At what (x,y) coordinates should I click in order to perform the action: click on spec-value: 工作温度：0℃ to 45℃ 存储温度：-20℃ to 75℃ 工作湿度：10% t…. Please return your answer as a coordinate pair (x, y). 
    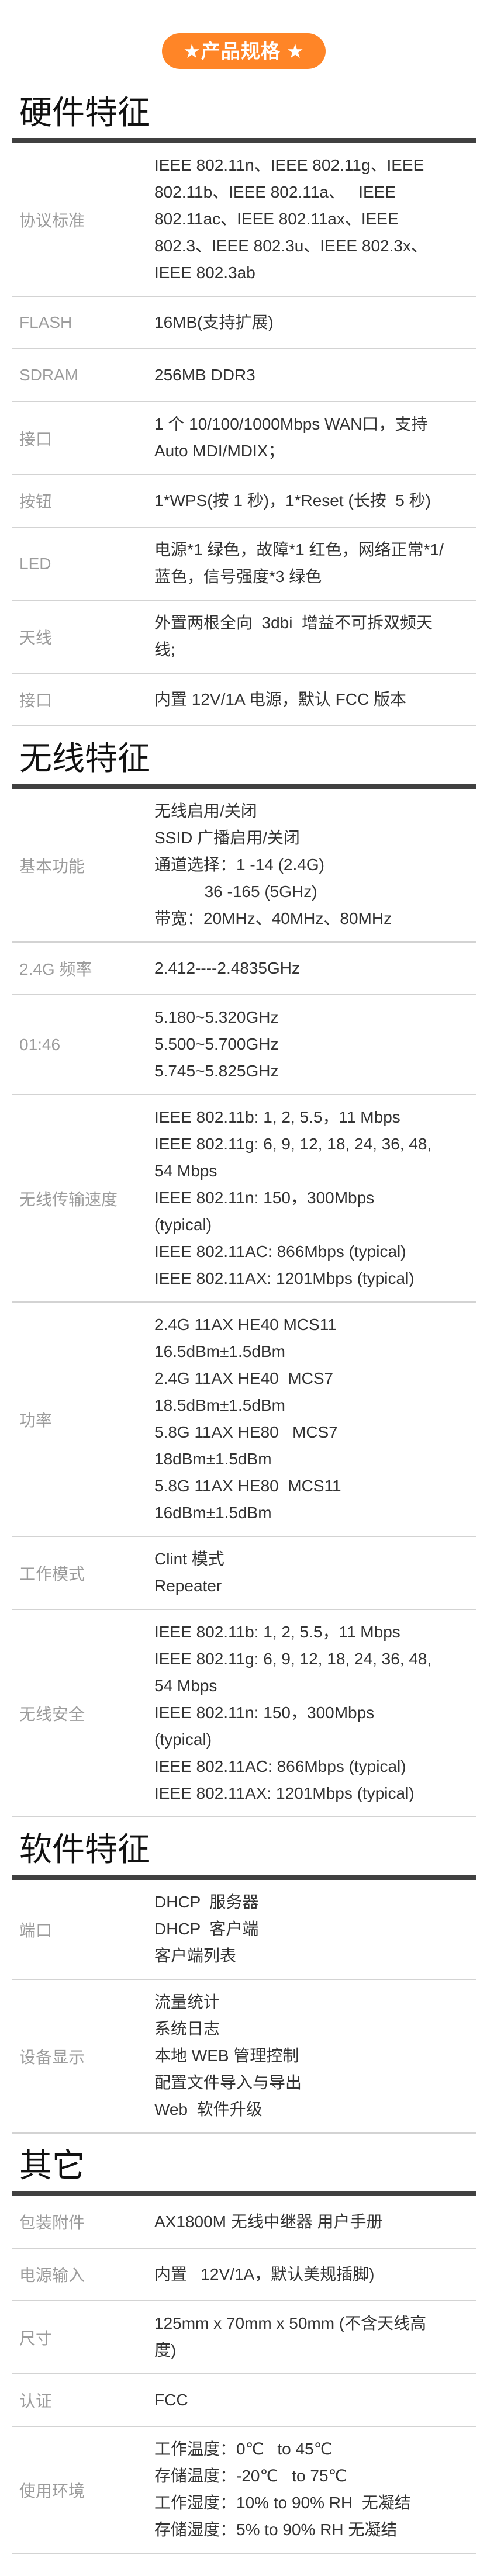
    Looking at the image, I should click on (282, 2490).